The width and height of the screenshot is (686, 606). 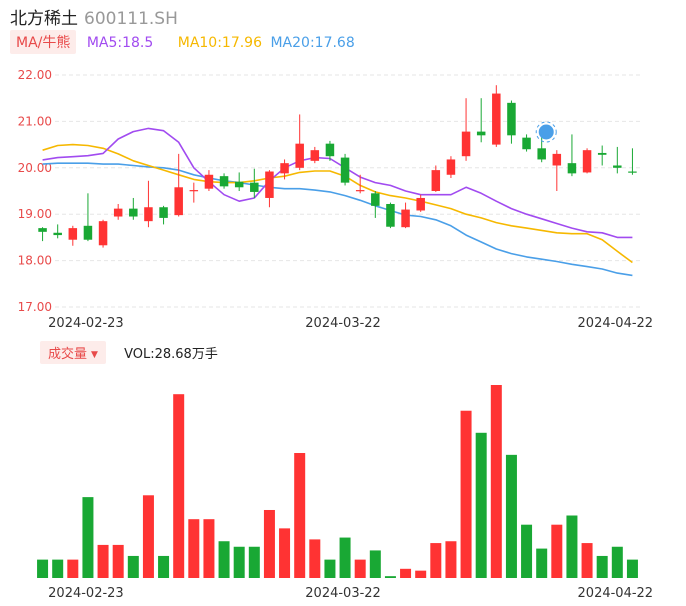 I want to click on volume-date-labels: 2024-02-23 2024-03-22 2024-04-22, so click(x=350, y=593).